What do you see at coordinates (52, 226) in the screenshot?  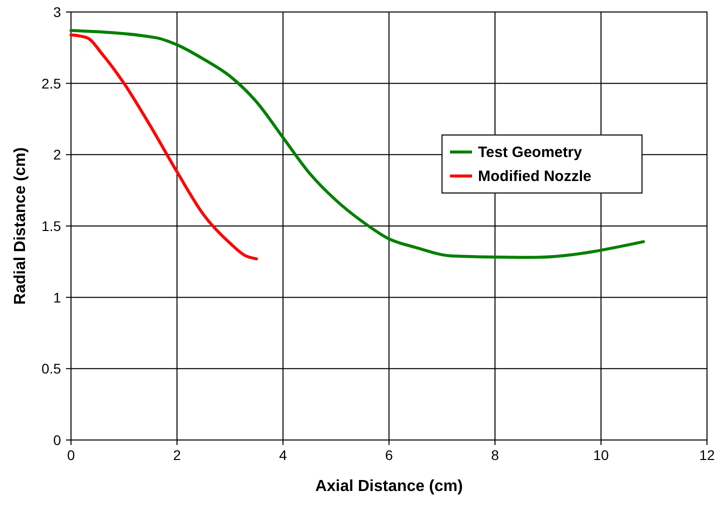 I see `y-tick-label: 1.5` at bounding box center [52, 226].